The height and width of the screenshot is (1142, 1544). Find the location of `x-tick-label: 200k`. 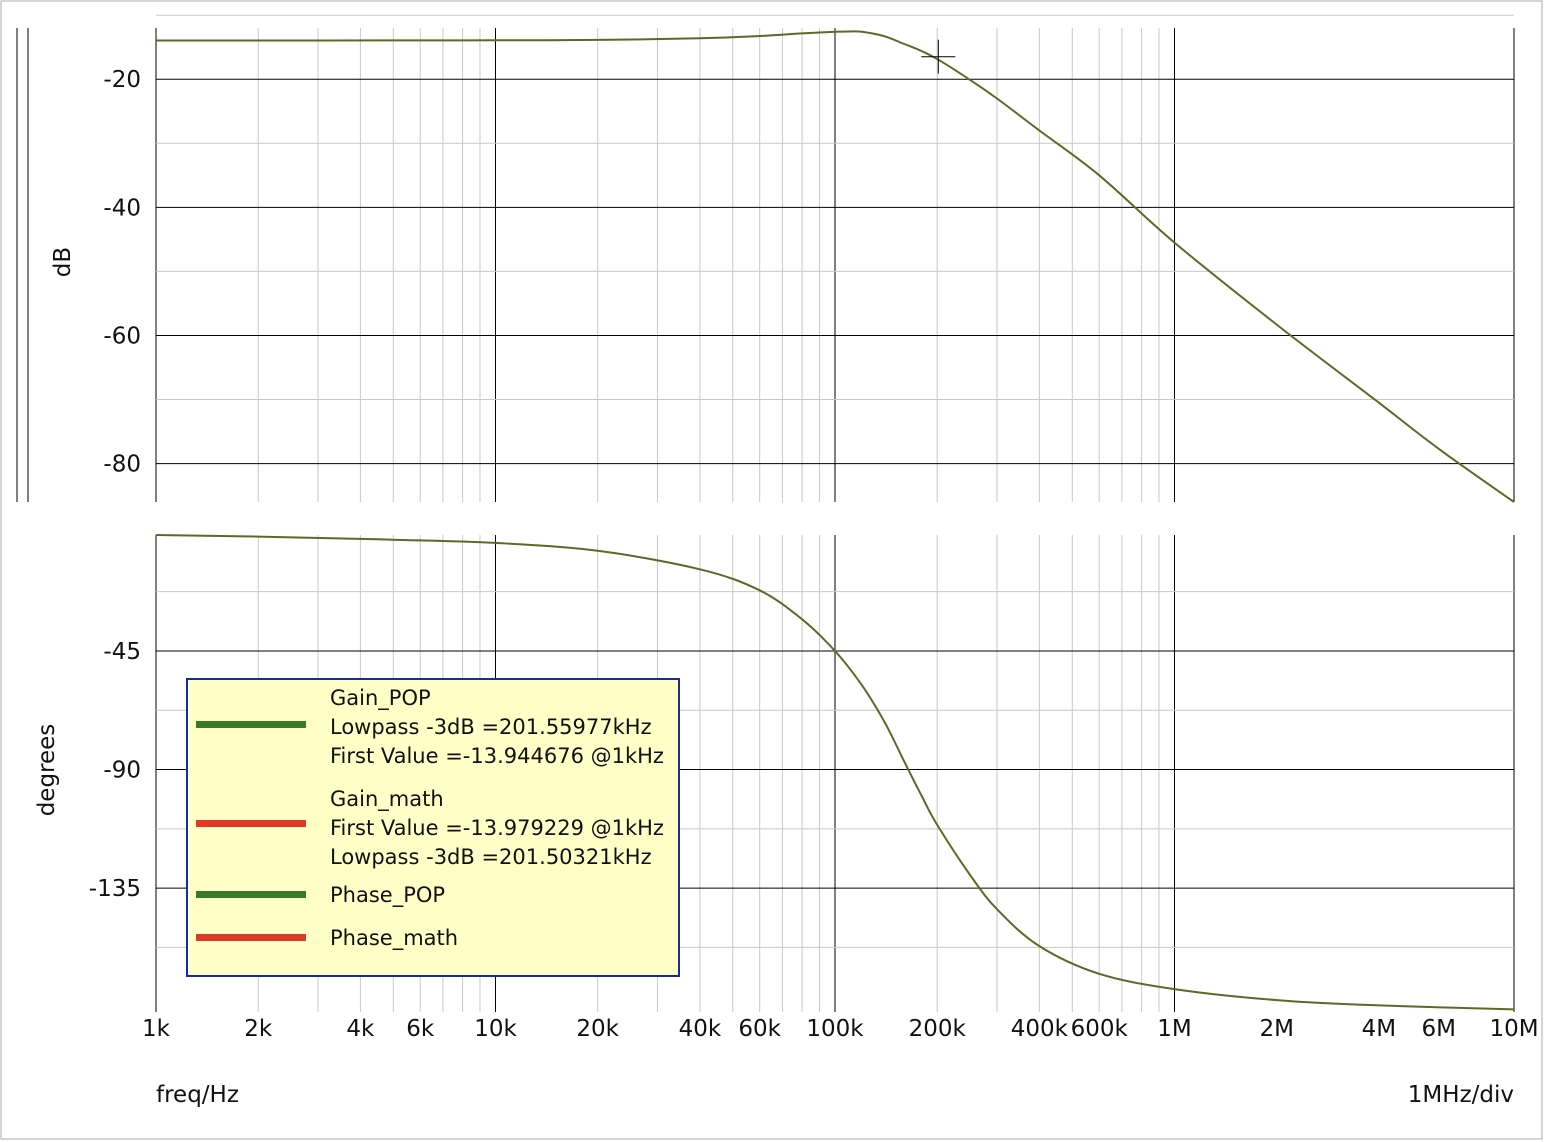

x-tick-label: 200k is located at coordinates (938, 1029).